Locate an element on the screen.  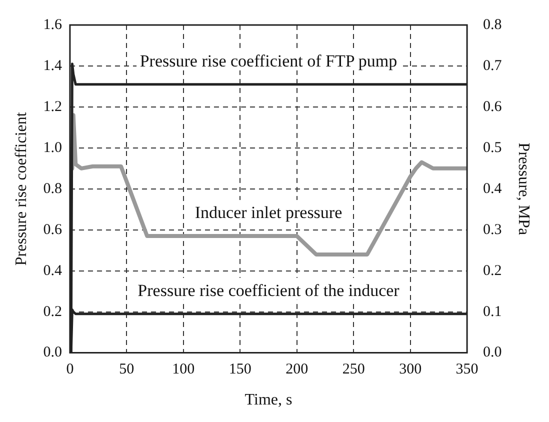
y2-tick-label: 0.0 is located at coordinates (492, 352).